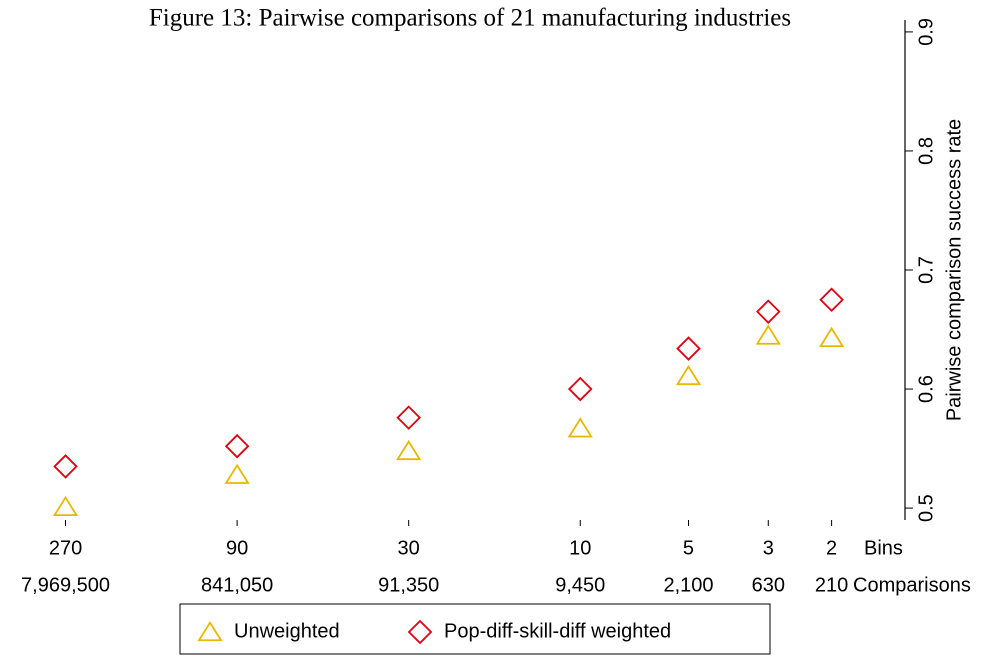 This screenshot has width=1008, height=658. What do you see at coordinates (409, 548) in the screenshot?
I see `x-tick-label: 30` at bounding box center [409, 548].